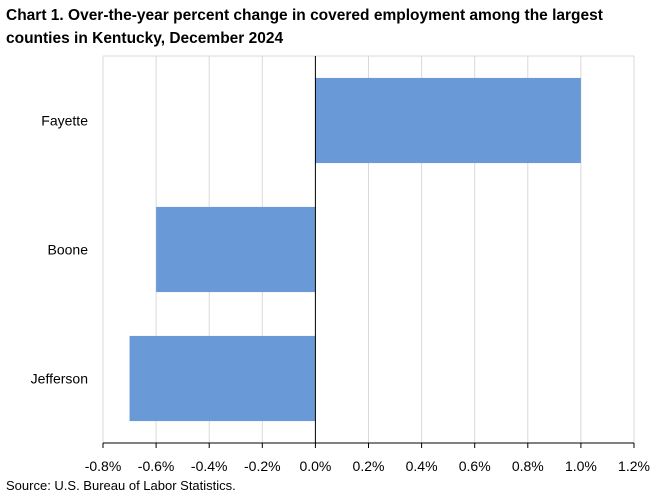 The width and height of the screenshot is (660, 494). I want to click on x-tick-label: 0.0%, so click(315, 466).